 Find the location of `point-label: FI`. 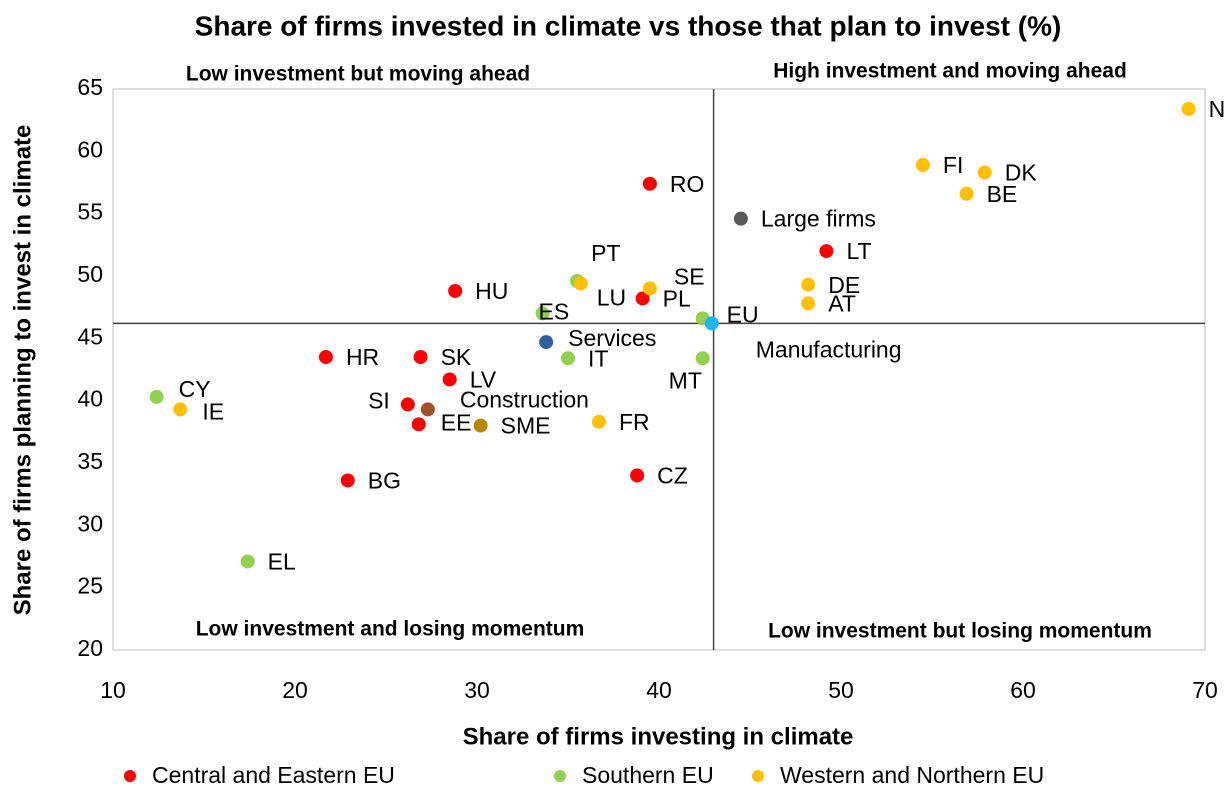

point-label: FI is located at coordinates (953, 165).